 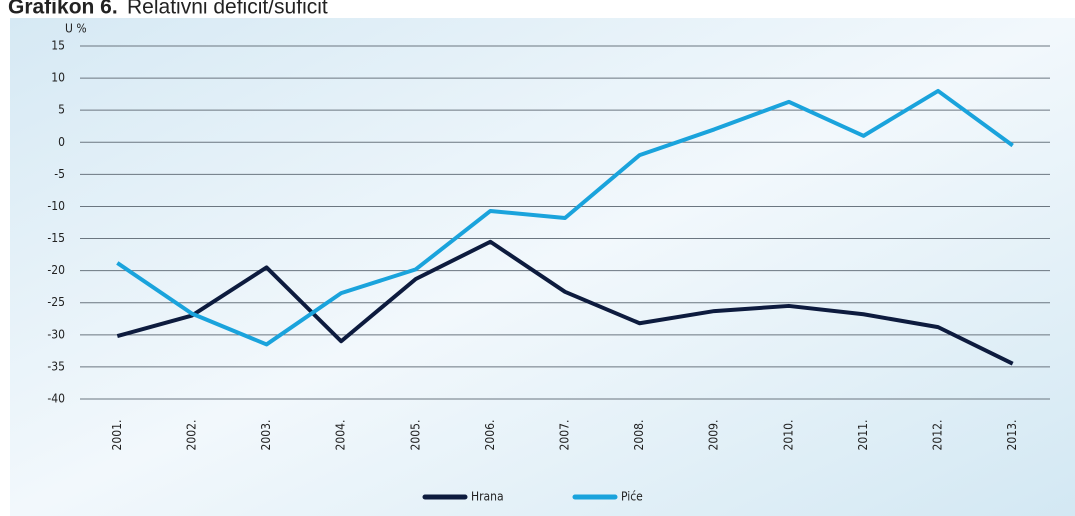 What do you see at coordinates (56, 399) in the screenshot?
I see `y-tick-label: -40` at bounding box center [56, 399].